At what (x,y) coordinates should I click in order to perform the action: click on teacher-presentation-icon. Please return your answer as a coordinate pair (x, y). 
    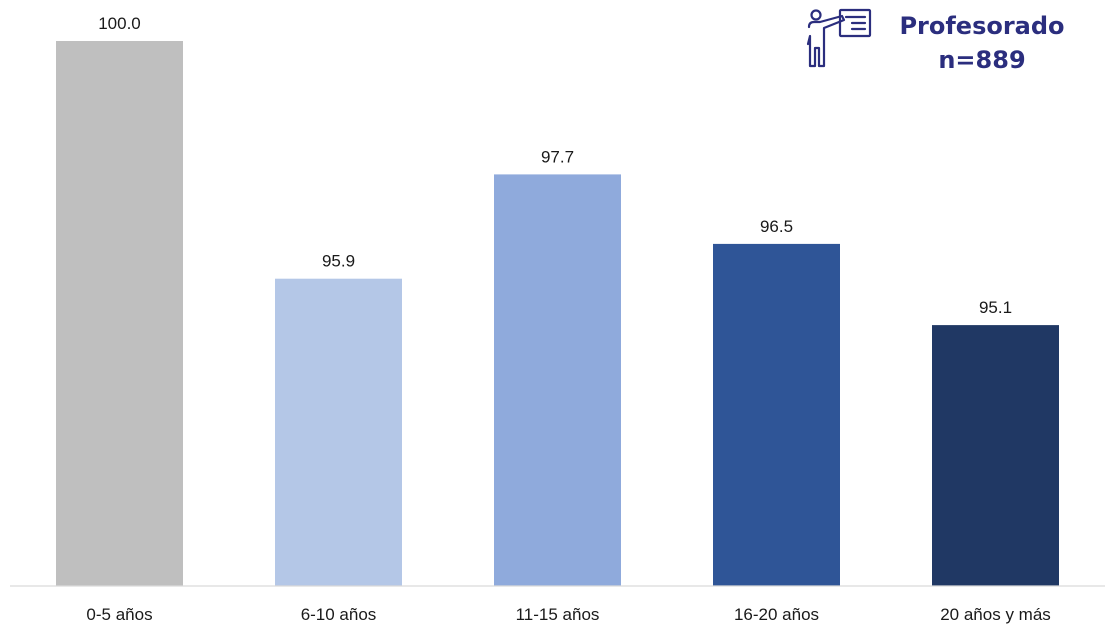
    Looking at the image, I should click on (839, 38).